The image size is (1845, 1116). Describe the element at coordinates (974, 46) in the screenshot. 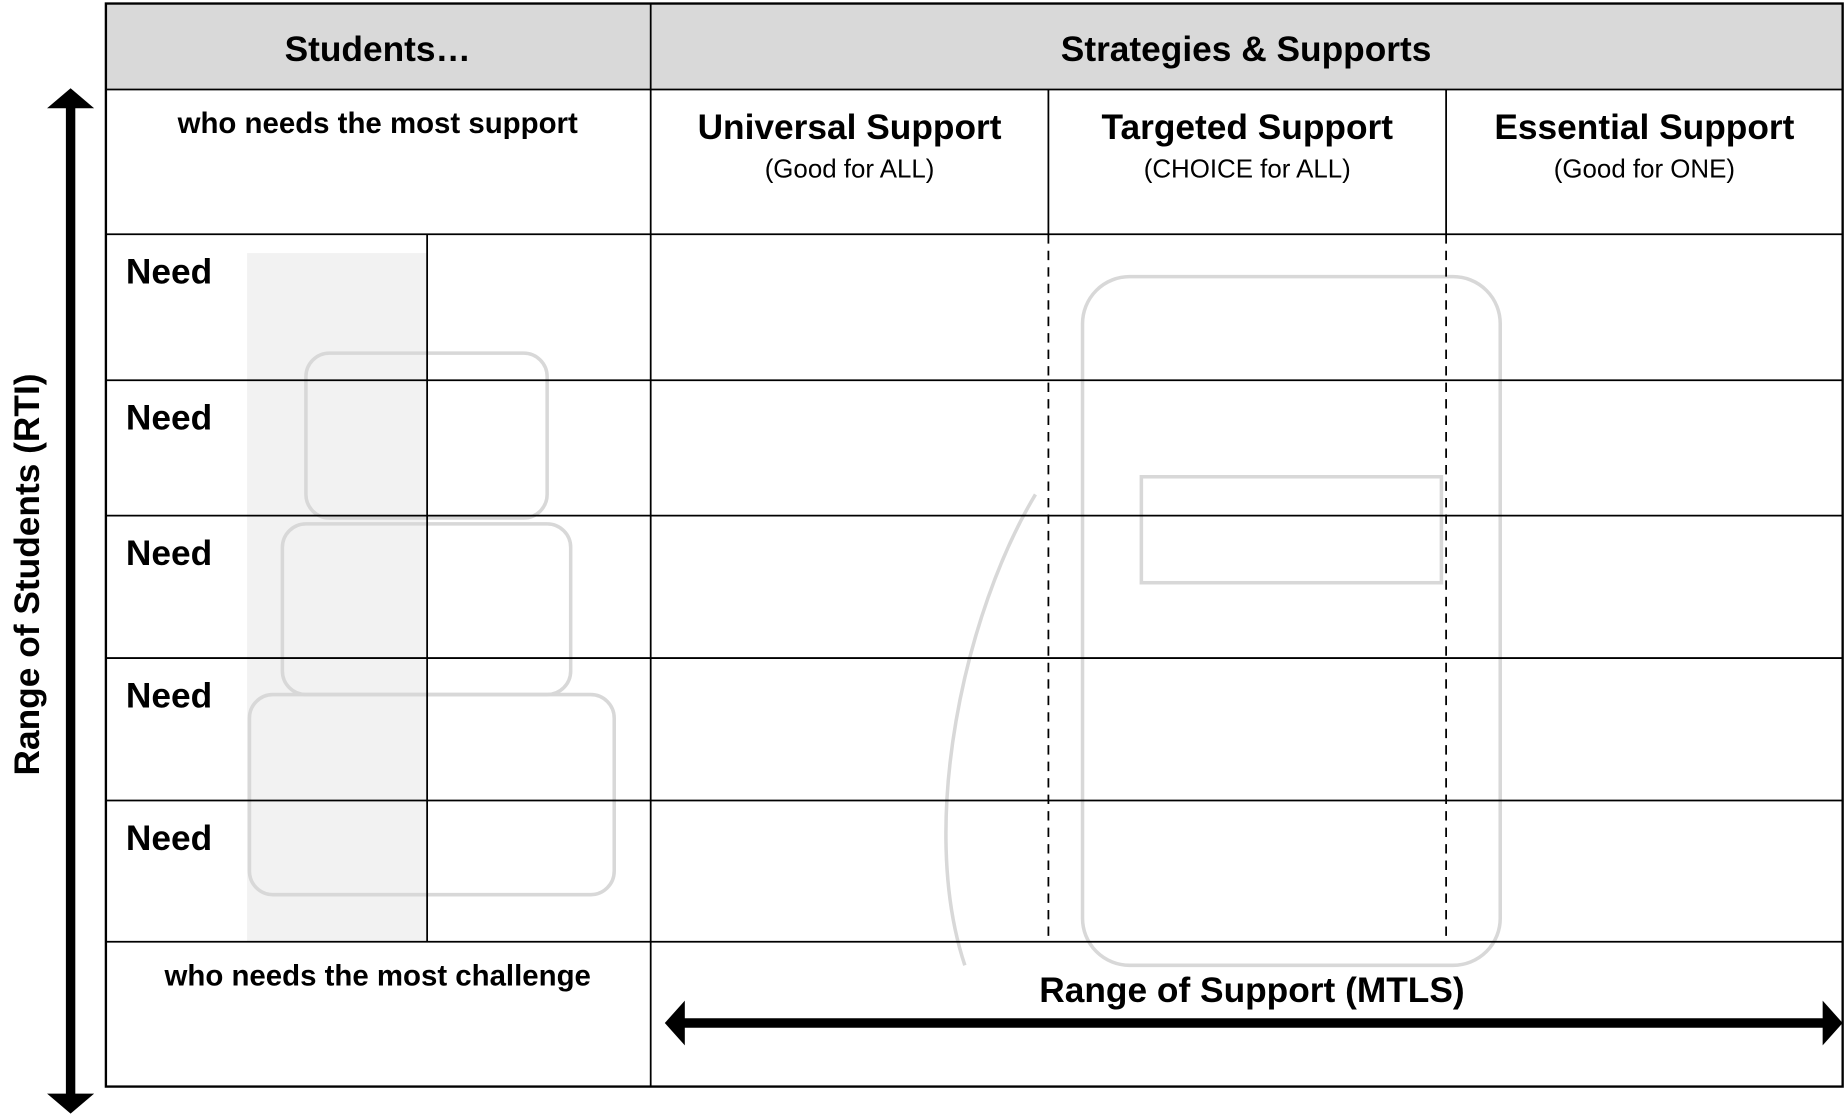

I see `header-bg` at that location.